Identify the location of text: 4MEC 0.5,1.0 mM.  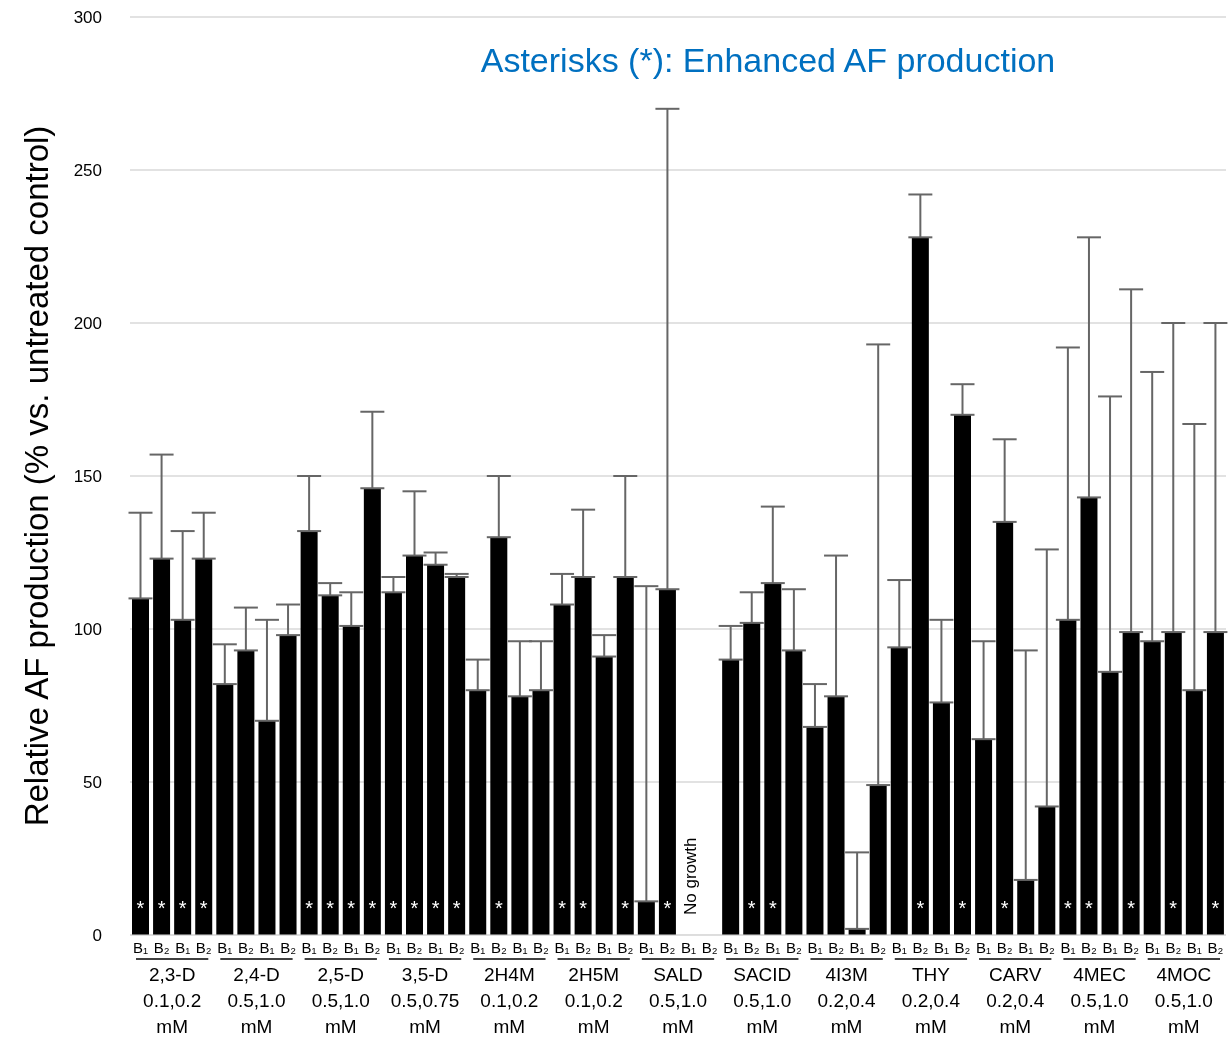
(1099, 1000).